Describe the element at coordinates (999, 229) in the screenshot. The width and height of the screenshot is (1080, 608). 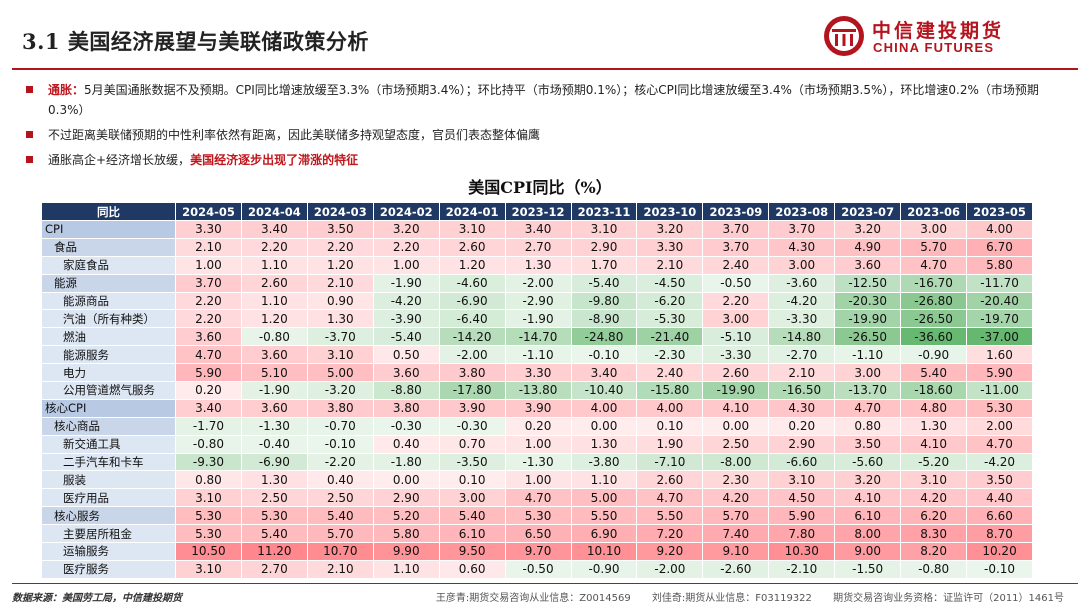
I see `value-cell: 4.00` at that location.